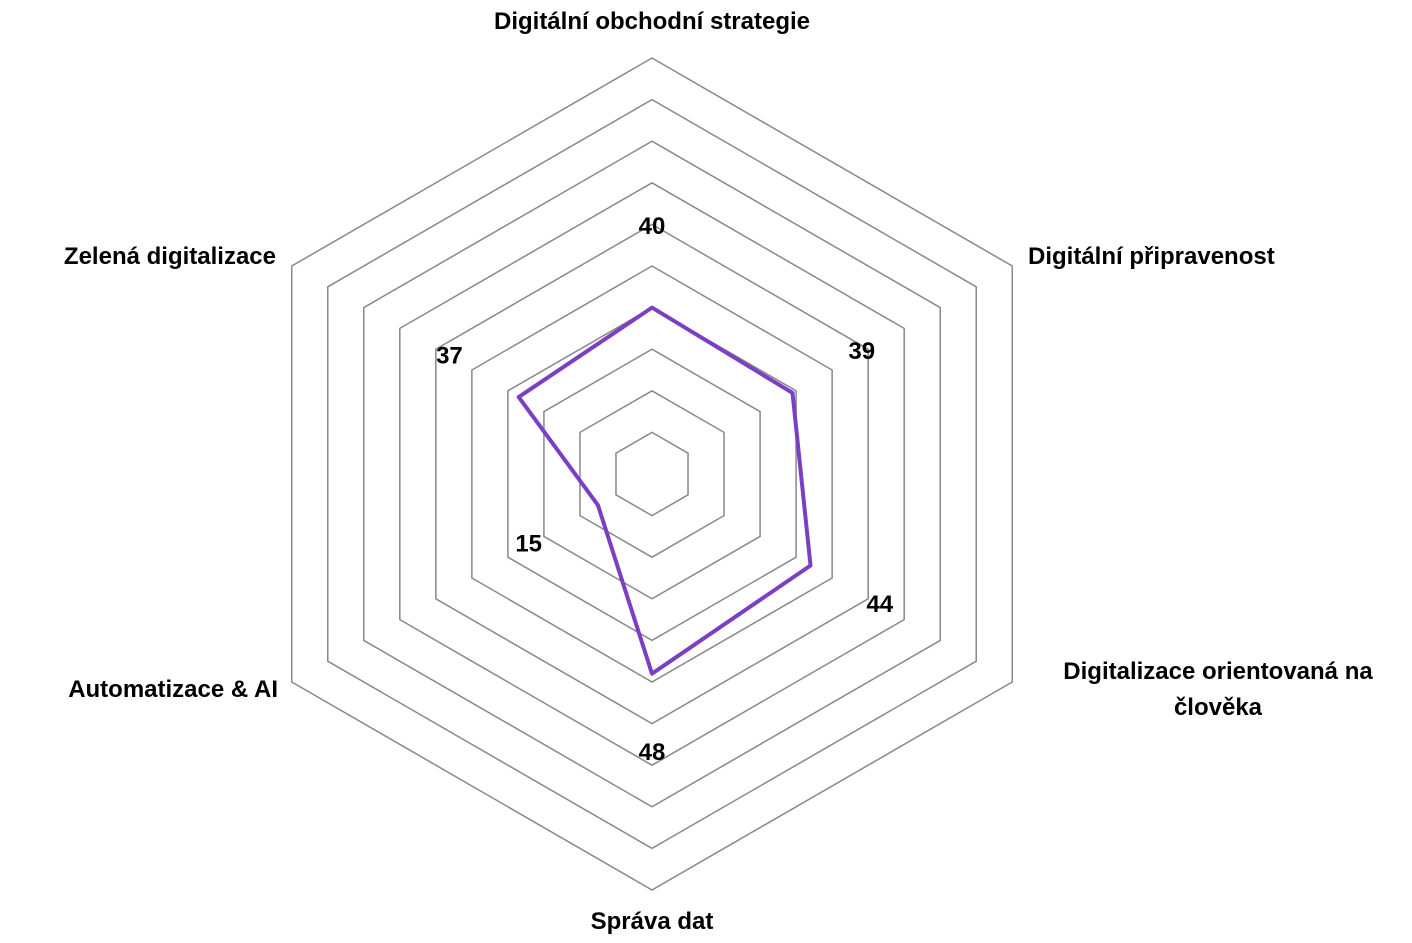  I want to click on category-label: Digitální obchodní strategie, so click(652, 21).